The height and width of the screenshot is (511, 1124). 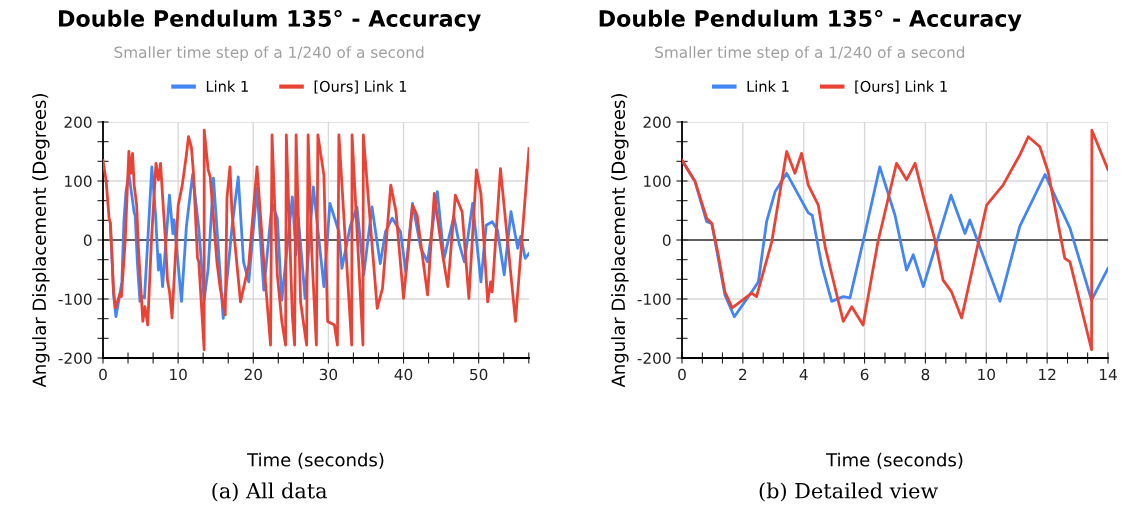 I want to click on x-tick-label: 20, so click(x=253, y=374).